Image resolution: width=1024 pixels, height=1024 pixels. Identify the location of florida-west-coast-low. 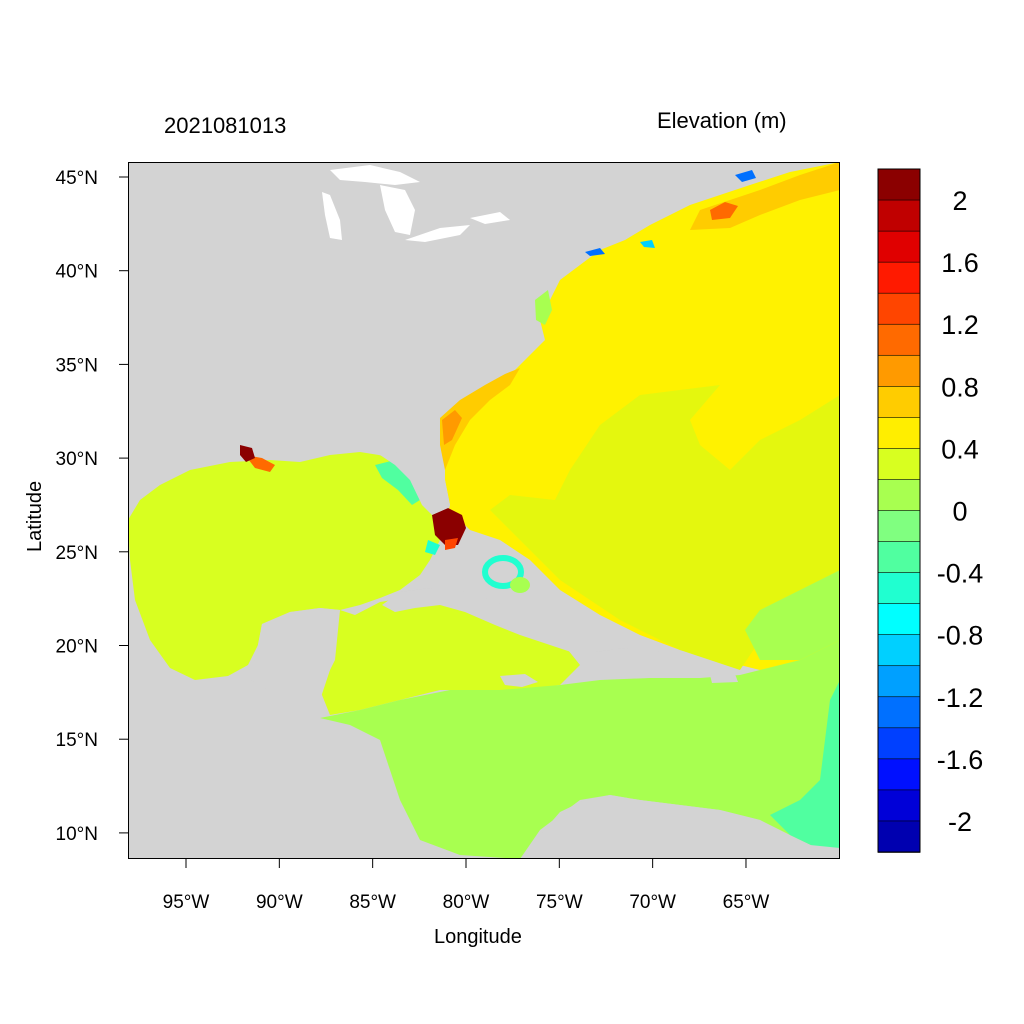
(397, 482).